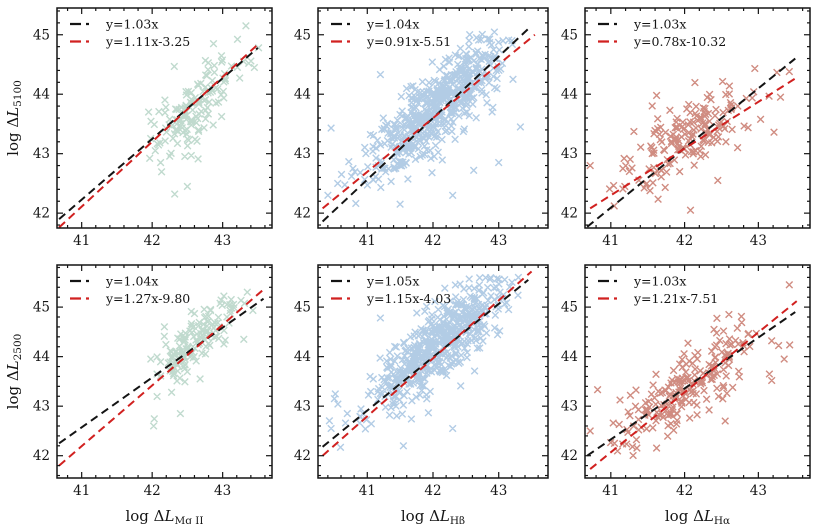  I want to click on legend: y=1.03x y=1.11x-3.25, so click(130, 33).